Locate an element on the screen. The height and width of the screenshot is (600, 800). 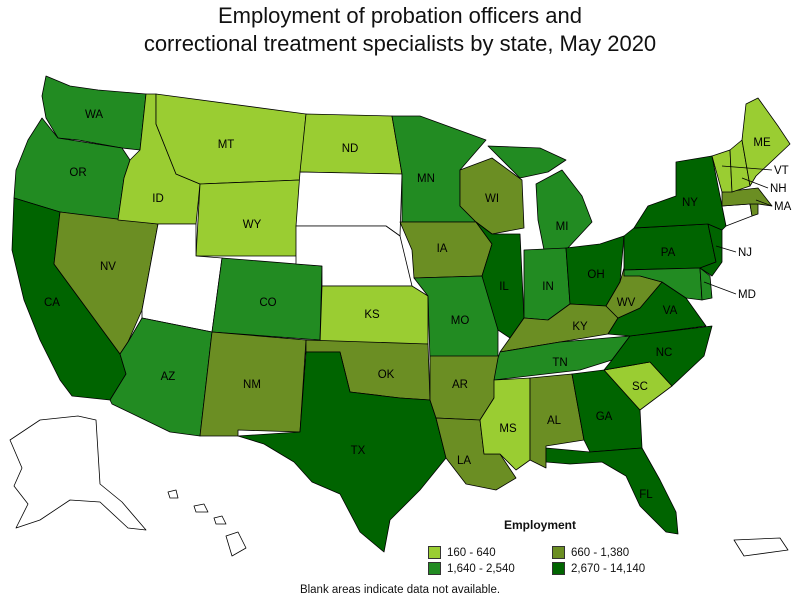
state-KS is located at coordinates (374, 315).